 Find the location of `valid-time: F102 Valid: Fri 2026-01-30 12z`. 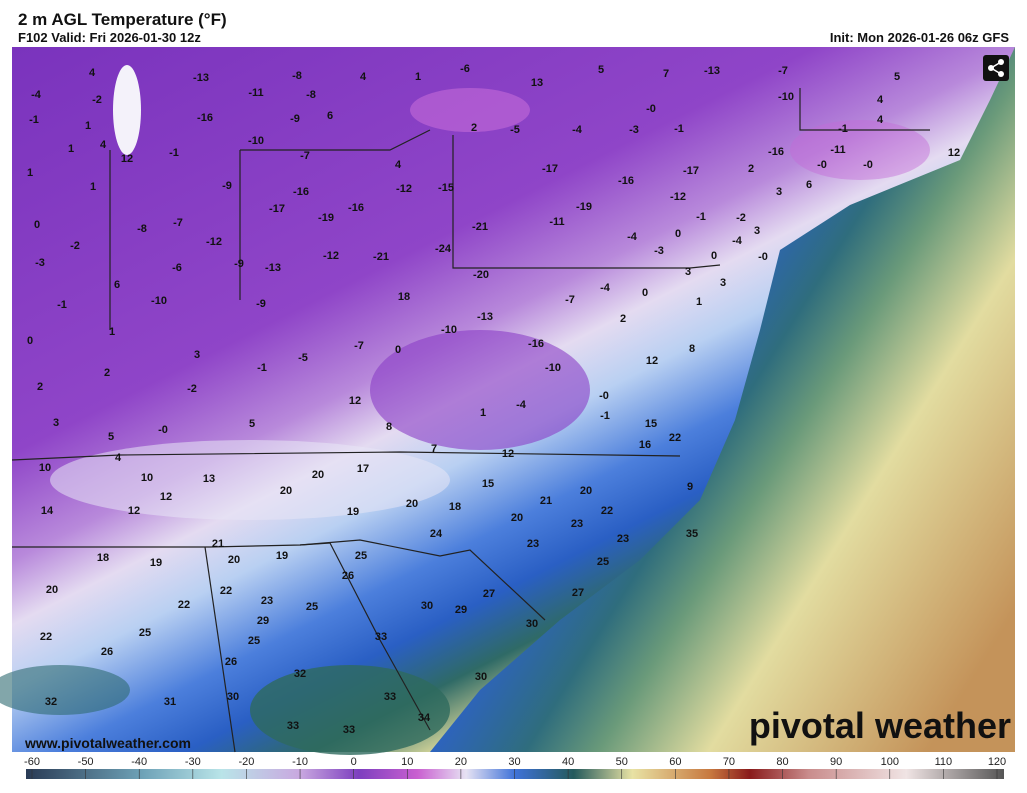

valid-time: F102 Valid: Fri 2026-01-30 12z is located at coordinates (109, 37).